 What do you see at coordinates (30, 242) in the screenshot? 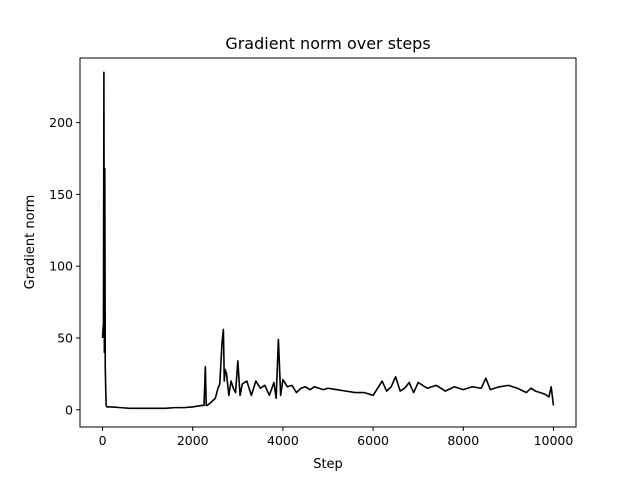
I see `y-axis-label: Gradient norm` at bounding box center [30, 242].